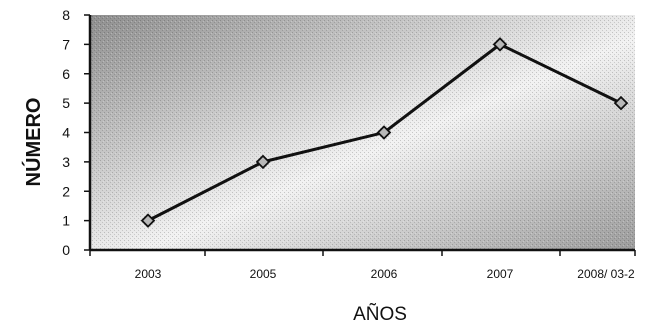 This screenshot has height=329, width=659. Describe the element at coordinates (66, 133) in the screenshot. I see `y-tick-label: 4` at that location.